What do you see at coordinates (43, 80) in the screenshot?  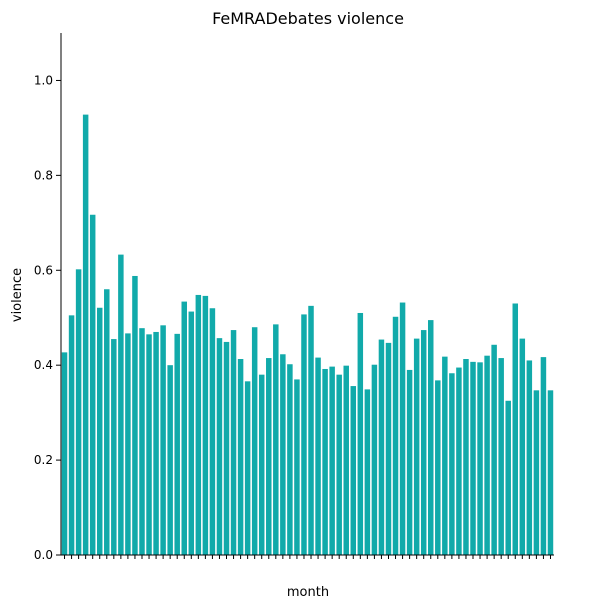 I see `y-tick-label: 1.0` at bounding box center [43, 80].